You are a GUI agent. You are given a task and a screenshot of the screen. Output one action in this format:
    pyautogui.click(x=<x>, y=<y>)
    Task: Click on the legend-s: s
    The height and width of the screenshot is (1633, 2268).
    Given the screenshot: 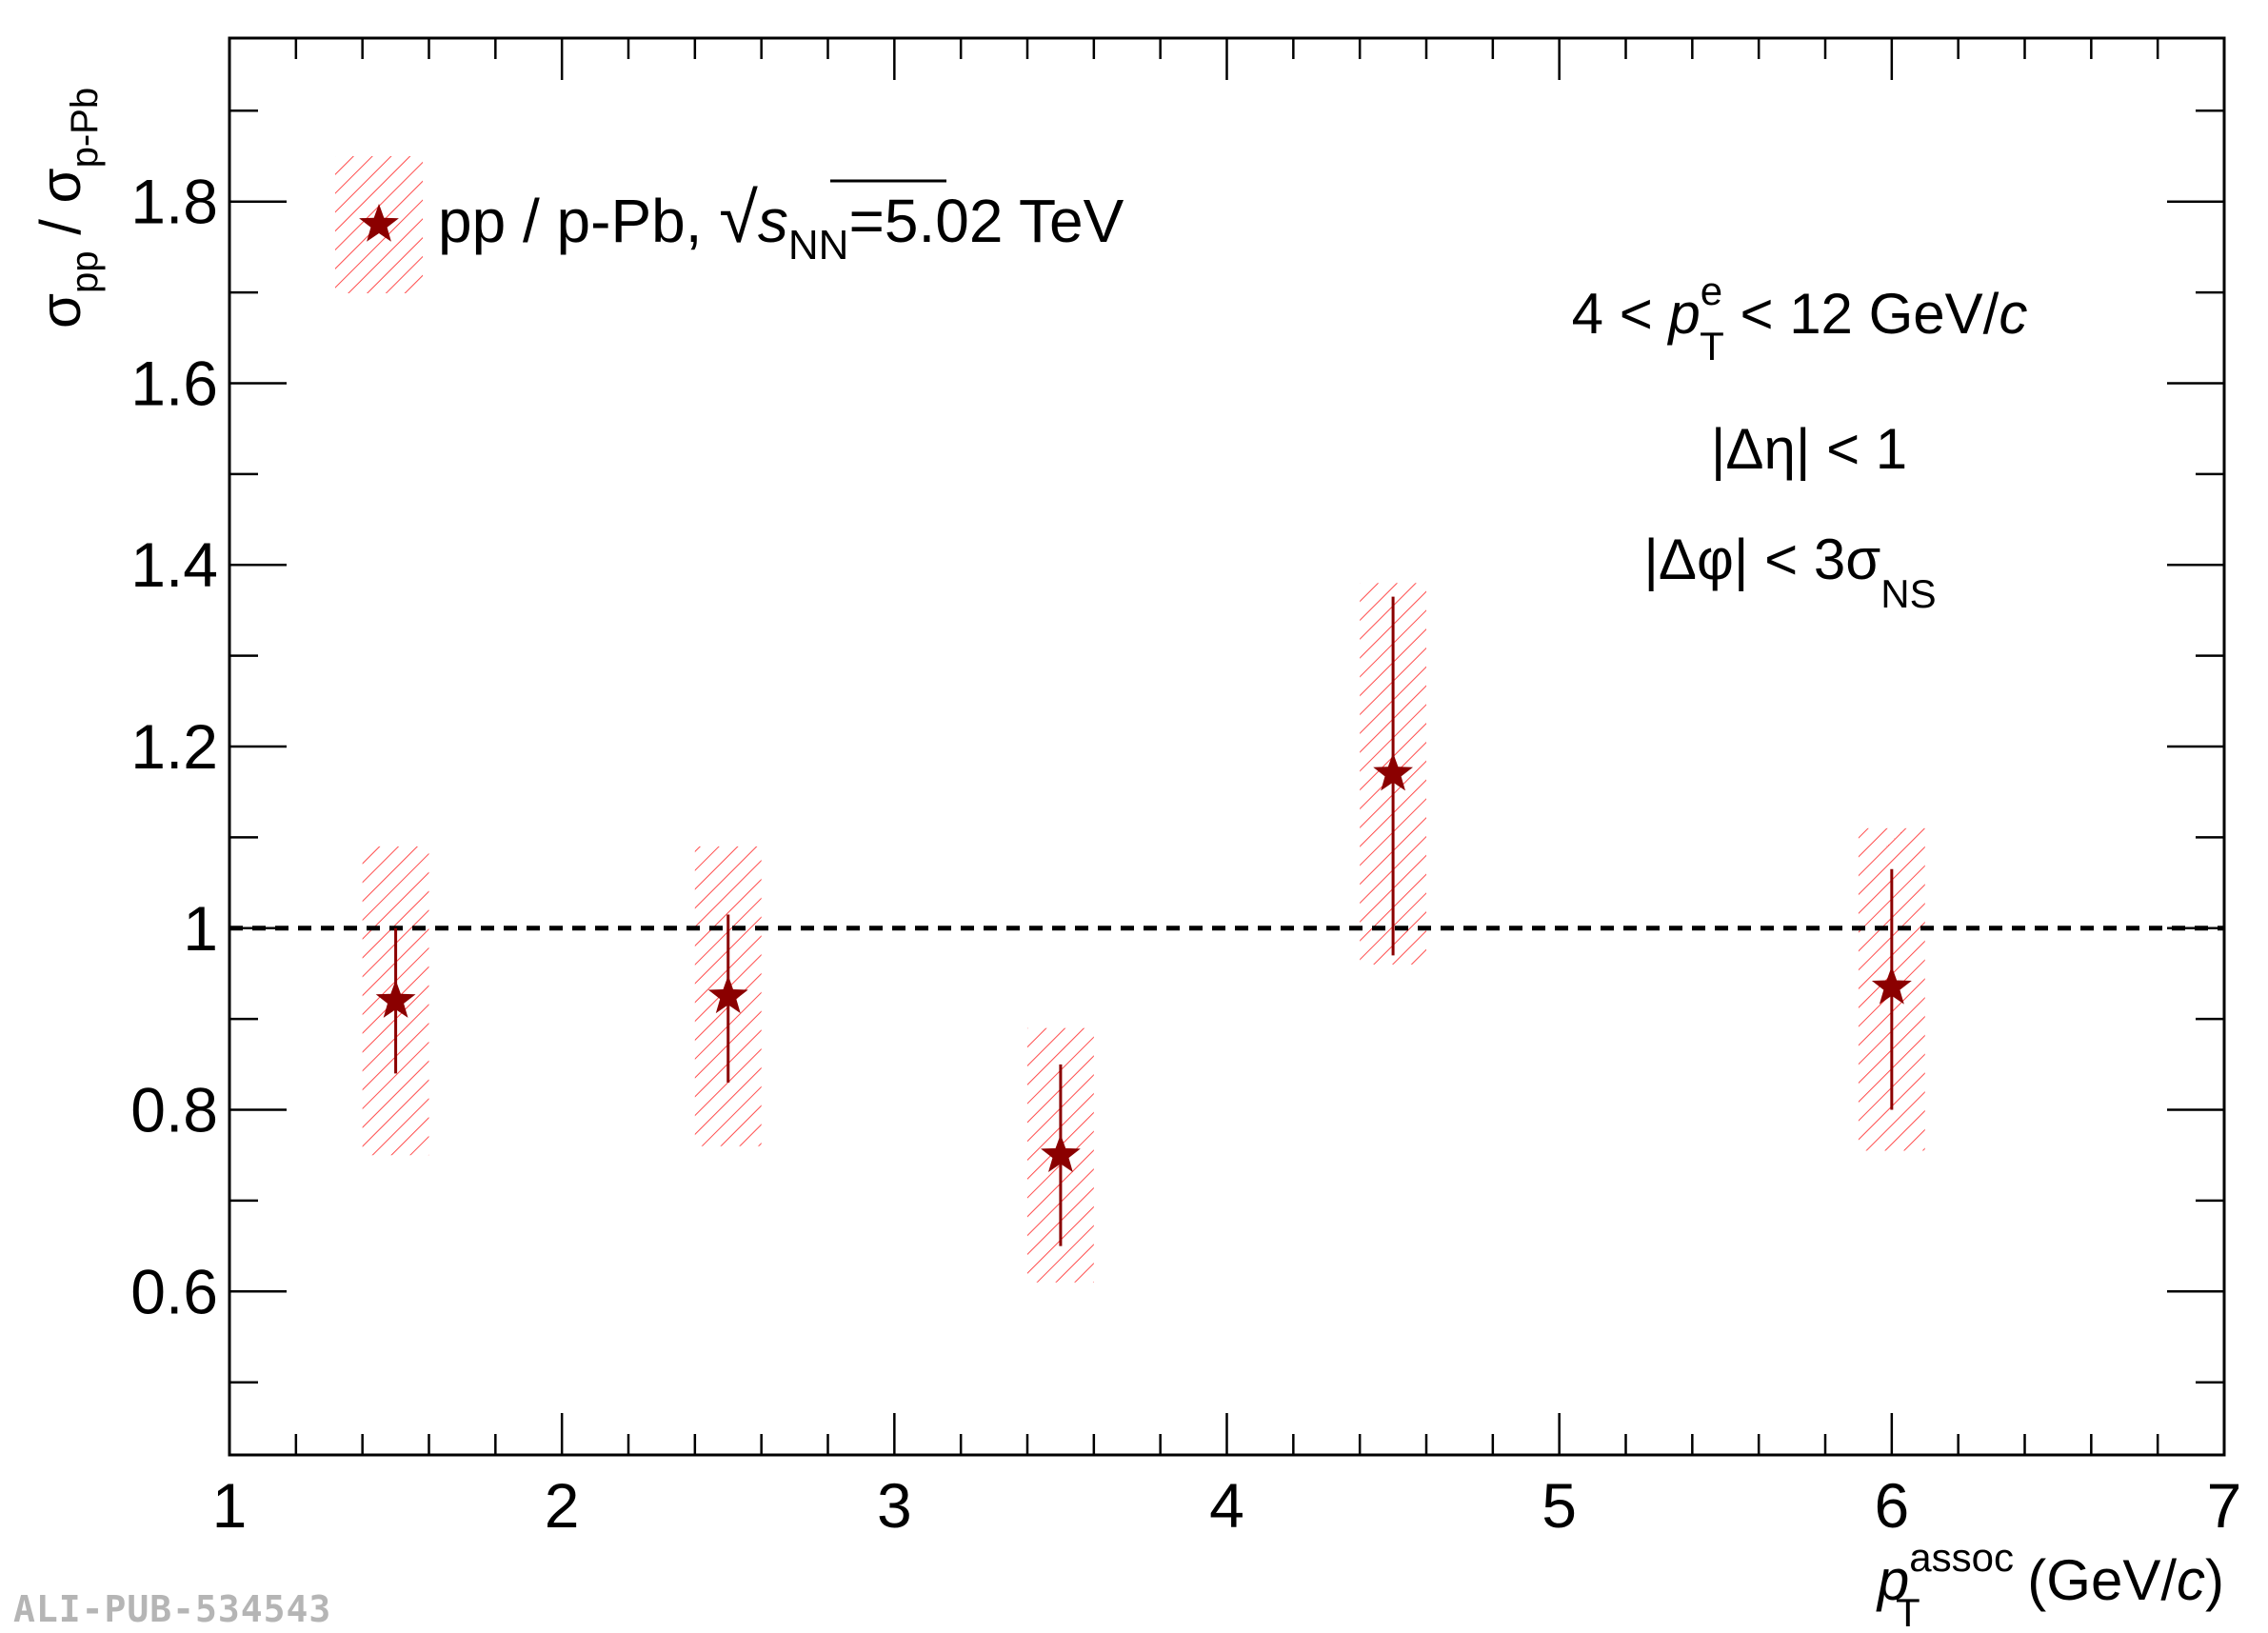 What is the action you would take?
    pyautogui.click(x=773, y=221)
    